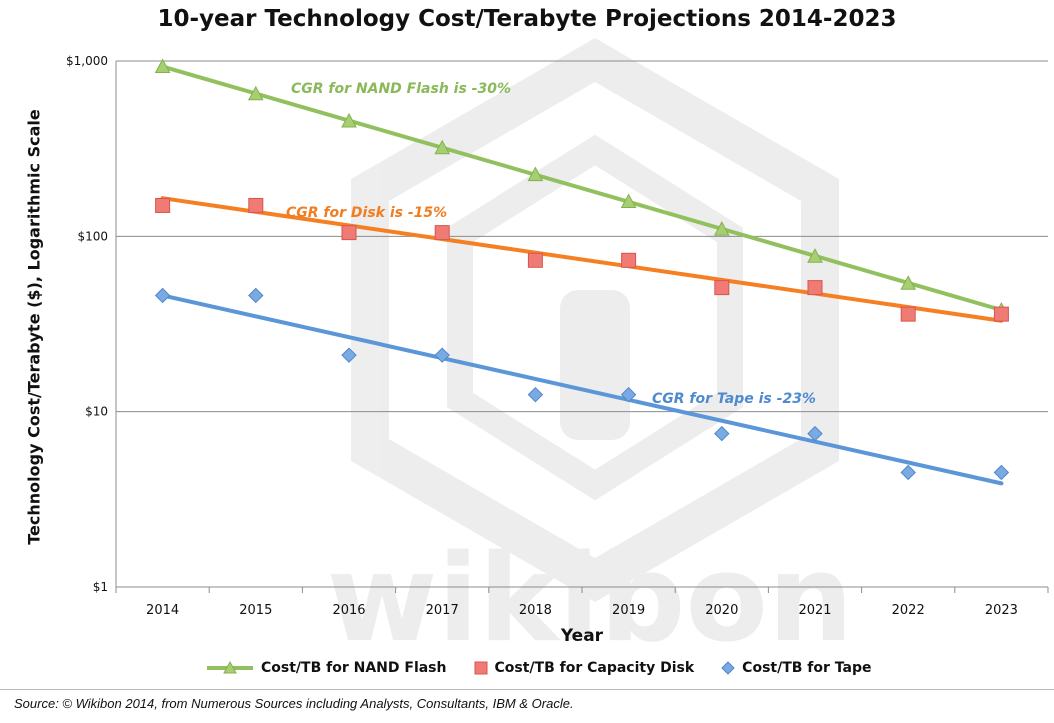 The height and width of the screenshot is (723, 1054). What do you see at coordinates (728, 668) in the screenshot?
I see `legend-diamond-icon` at bounding box center [728, 668].